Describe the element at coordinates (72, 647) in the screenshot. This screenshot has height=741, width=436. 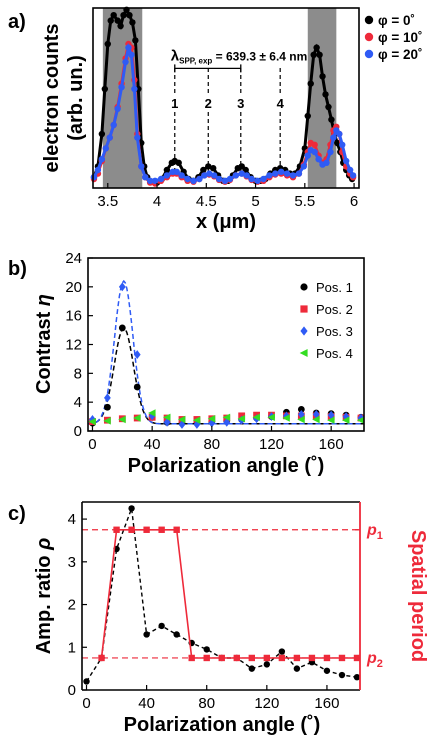
I see `y-tick-label: 1` at that location.